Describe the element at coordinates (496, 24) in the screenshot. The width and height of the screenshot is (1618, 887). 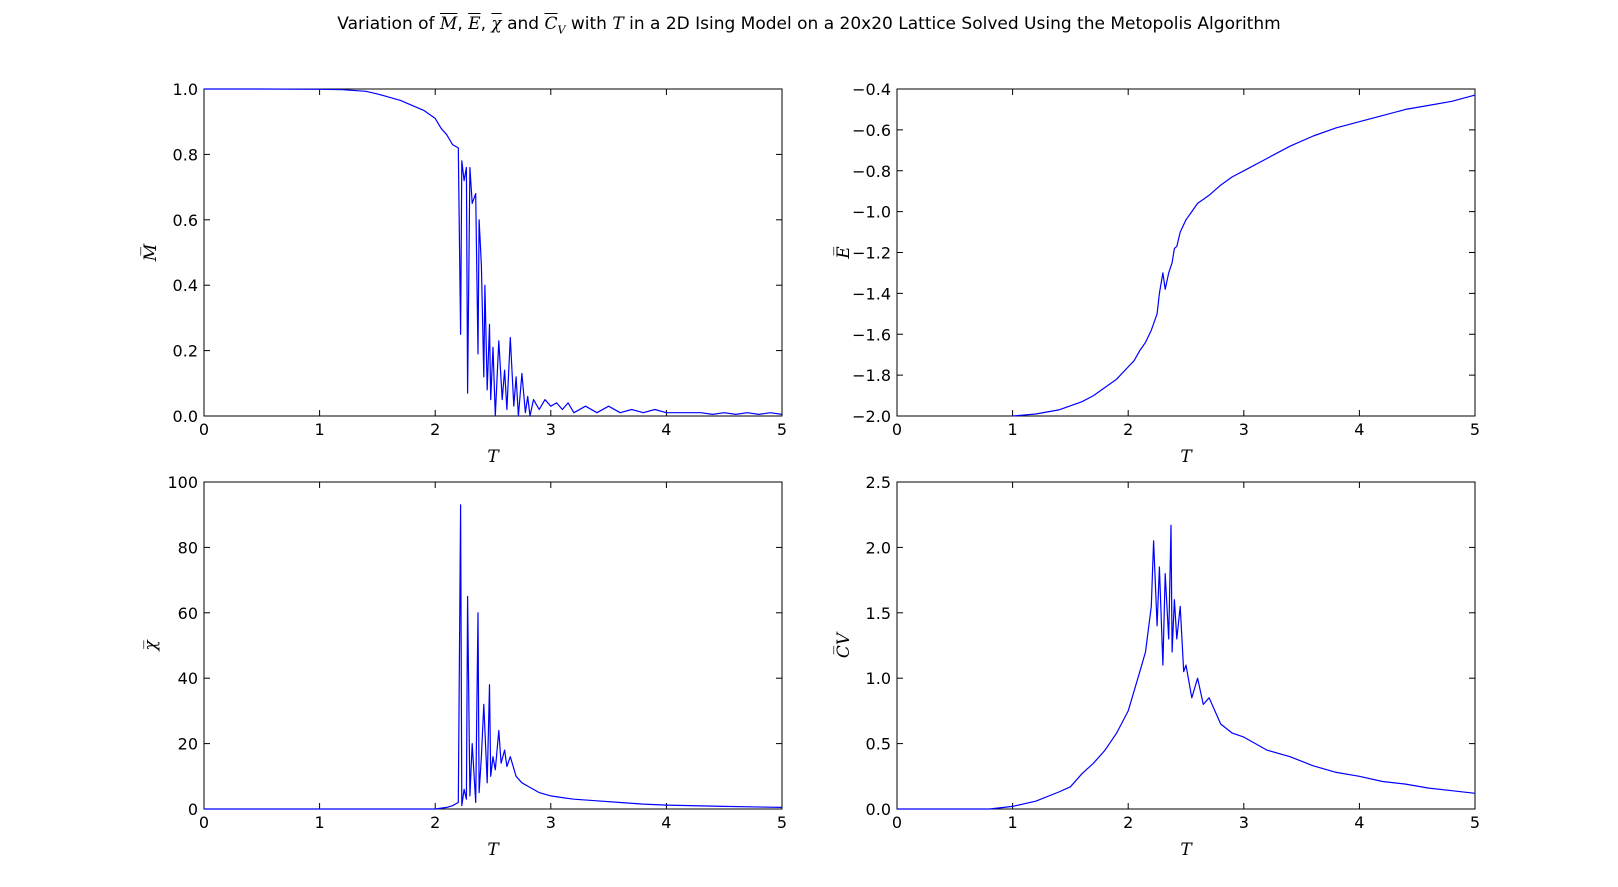
I see `title-symbol-chi: χ` at that location.